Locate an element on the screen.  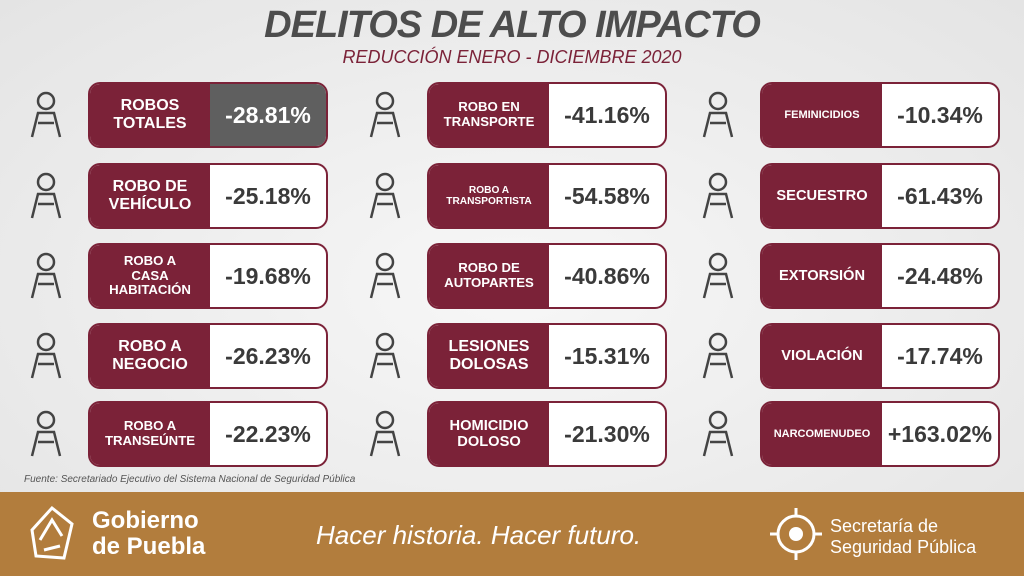
crime-label: HOMICIDIO DOLOSO is located at coordinates (489, 434).